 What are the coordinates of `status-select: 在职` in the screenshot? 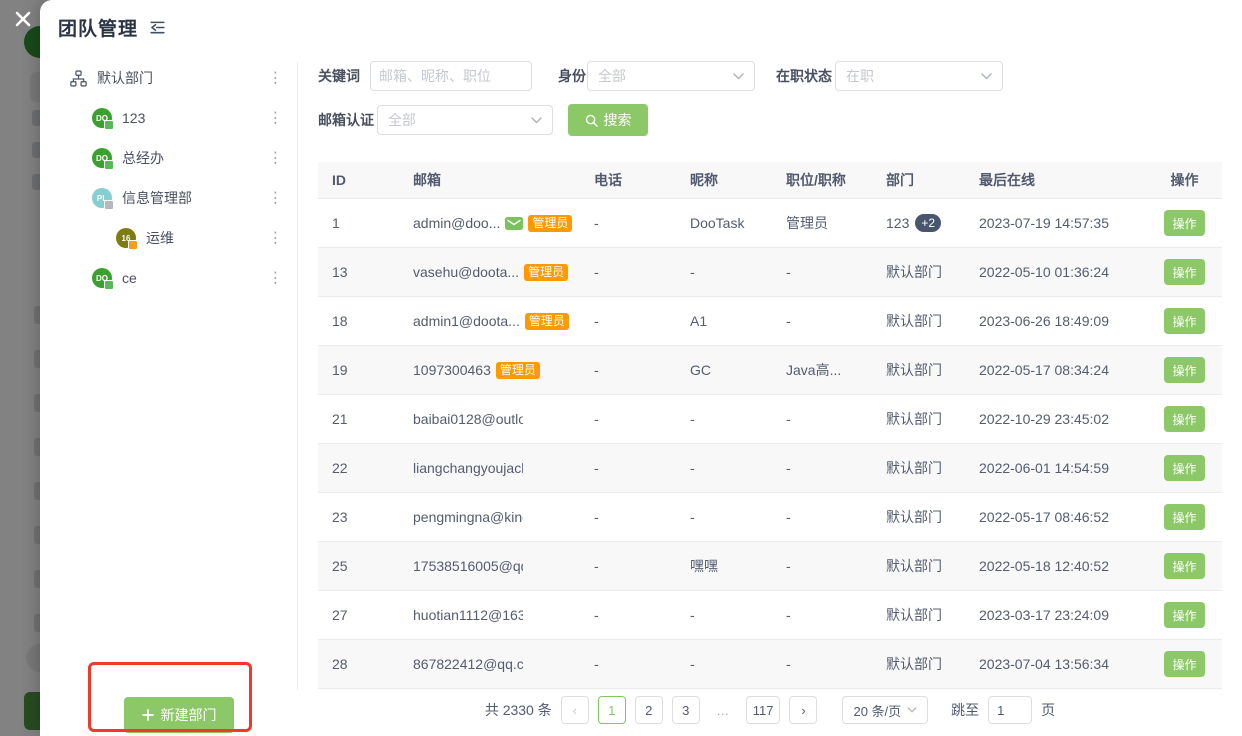 It's located at (919, 76).